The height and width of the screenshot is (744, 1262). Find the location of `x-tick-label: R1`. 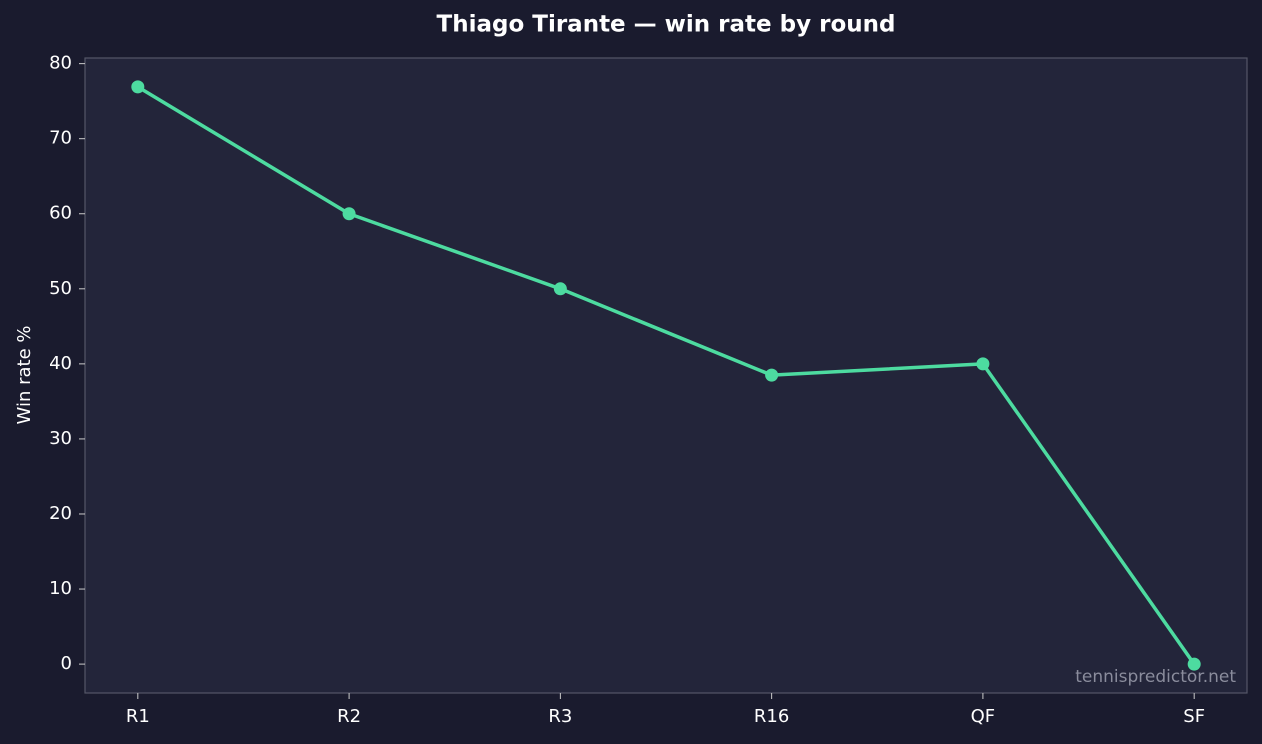

x-tick-label: R1 is located at coordinates (138, 716).